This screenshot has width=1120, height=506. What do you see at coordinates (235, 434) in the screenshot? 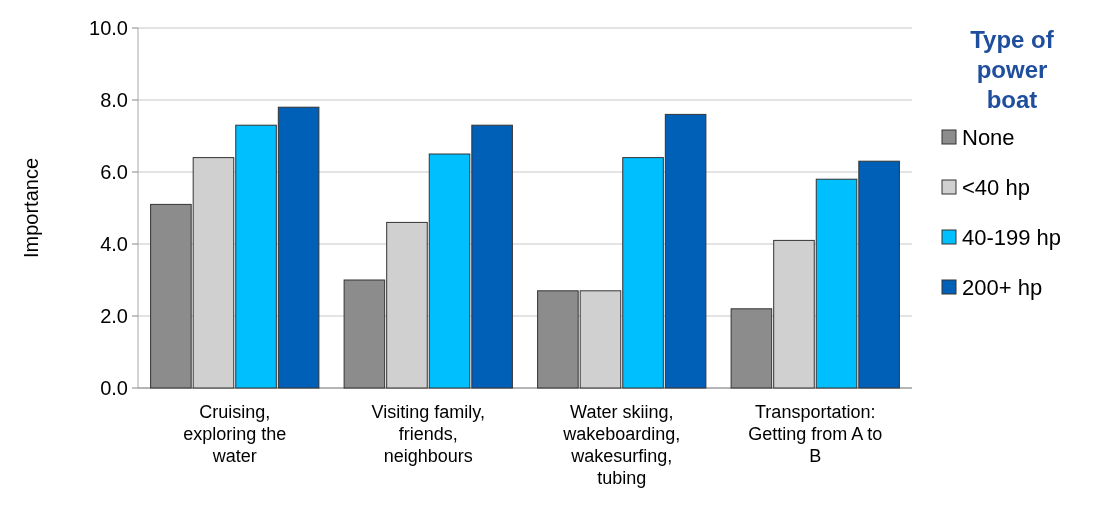
I see `x-tick-label: Cruising, exploring the water` at bounding box center [235, 434].